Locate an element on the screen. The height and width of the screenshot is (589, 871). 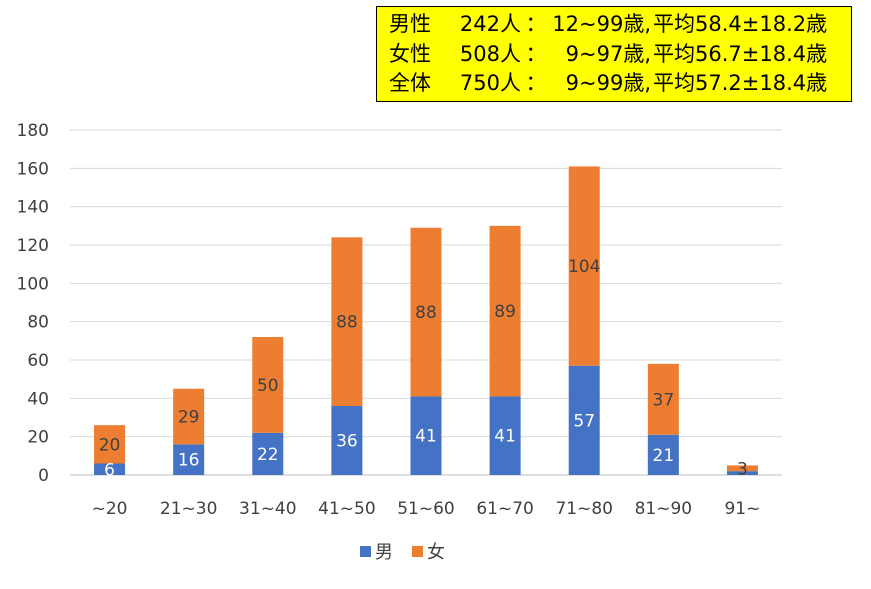
y-tick-label: 160 is located at coordinates (33, 169).